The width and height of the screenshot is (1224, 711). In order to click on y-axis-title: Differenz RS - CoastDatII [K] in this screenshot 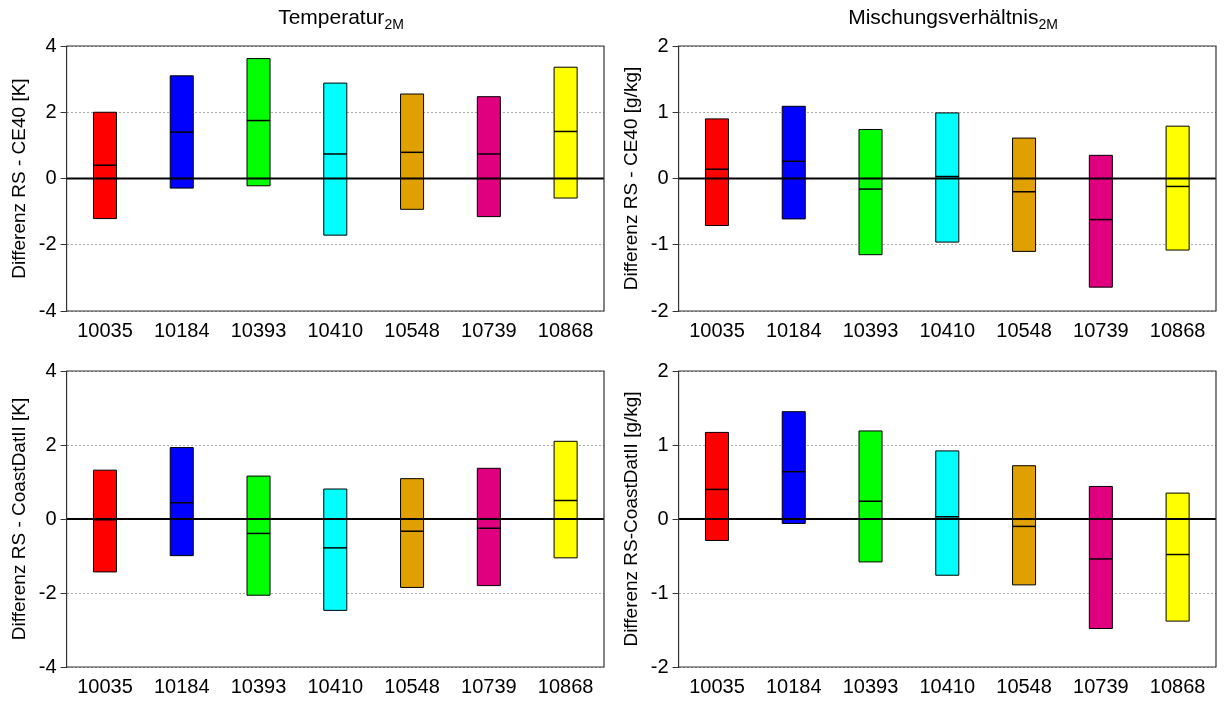, I will do `click(18, 519)`.